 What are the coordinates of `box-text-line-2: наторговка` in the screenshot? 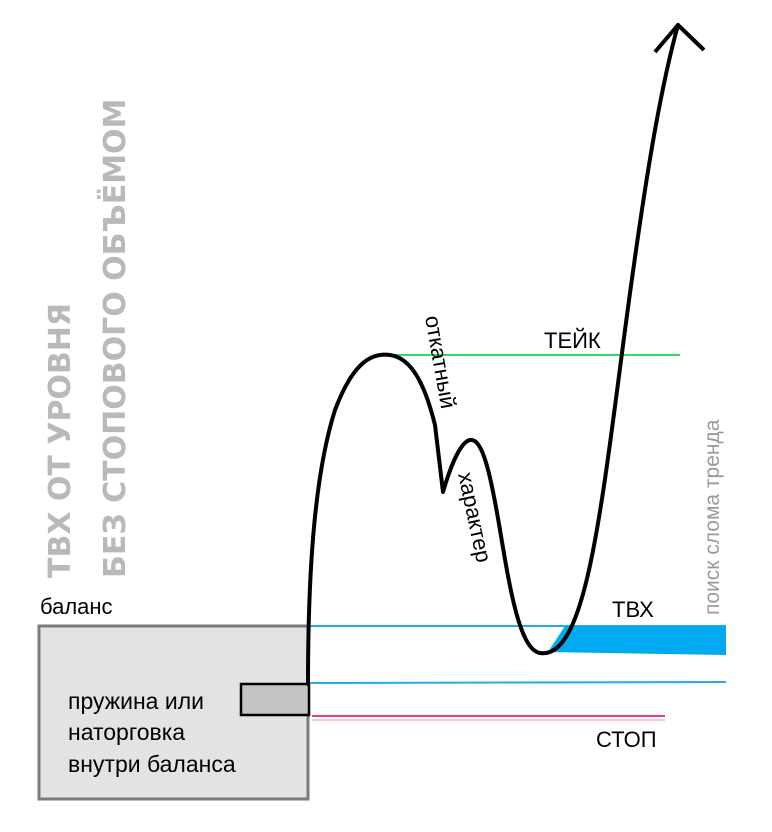 It's located at (126, 732).